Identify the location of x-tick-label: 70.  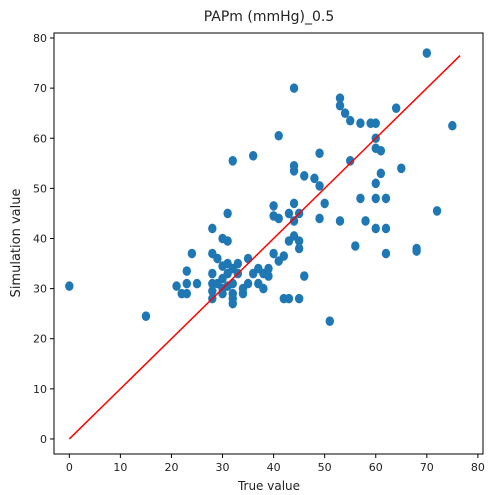
(427, 467).